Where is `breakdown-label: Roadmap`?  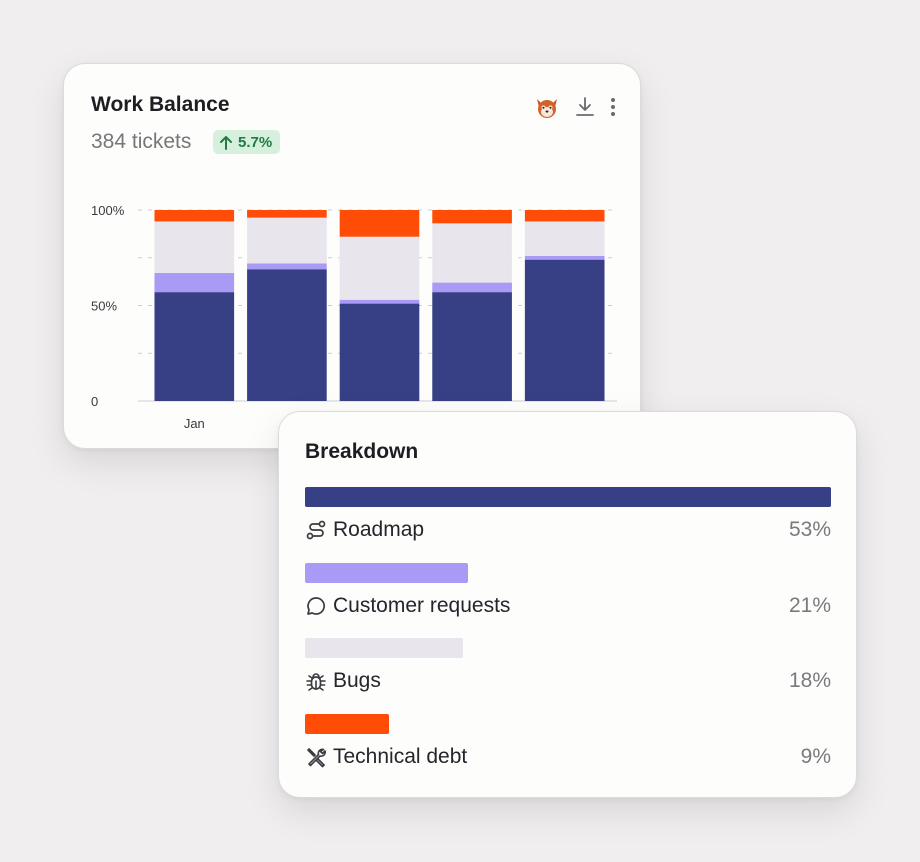
breakdown-label: Roadmap is located at coordinates (379, 529).